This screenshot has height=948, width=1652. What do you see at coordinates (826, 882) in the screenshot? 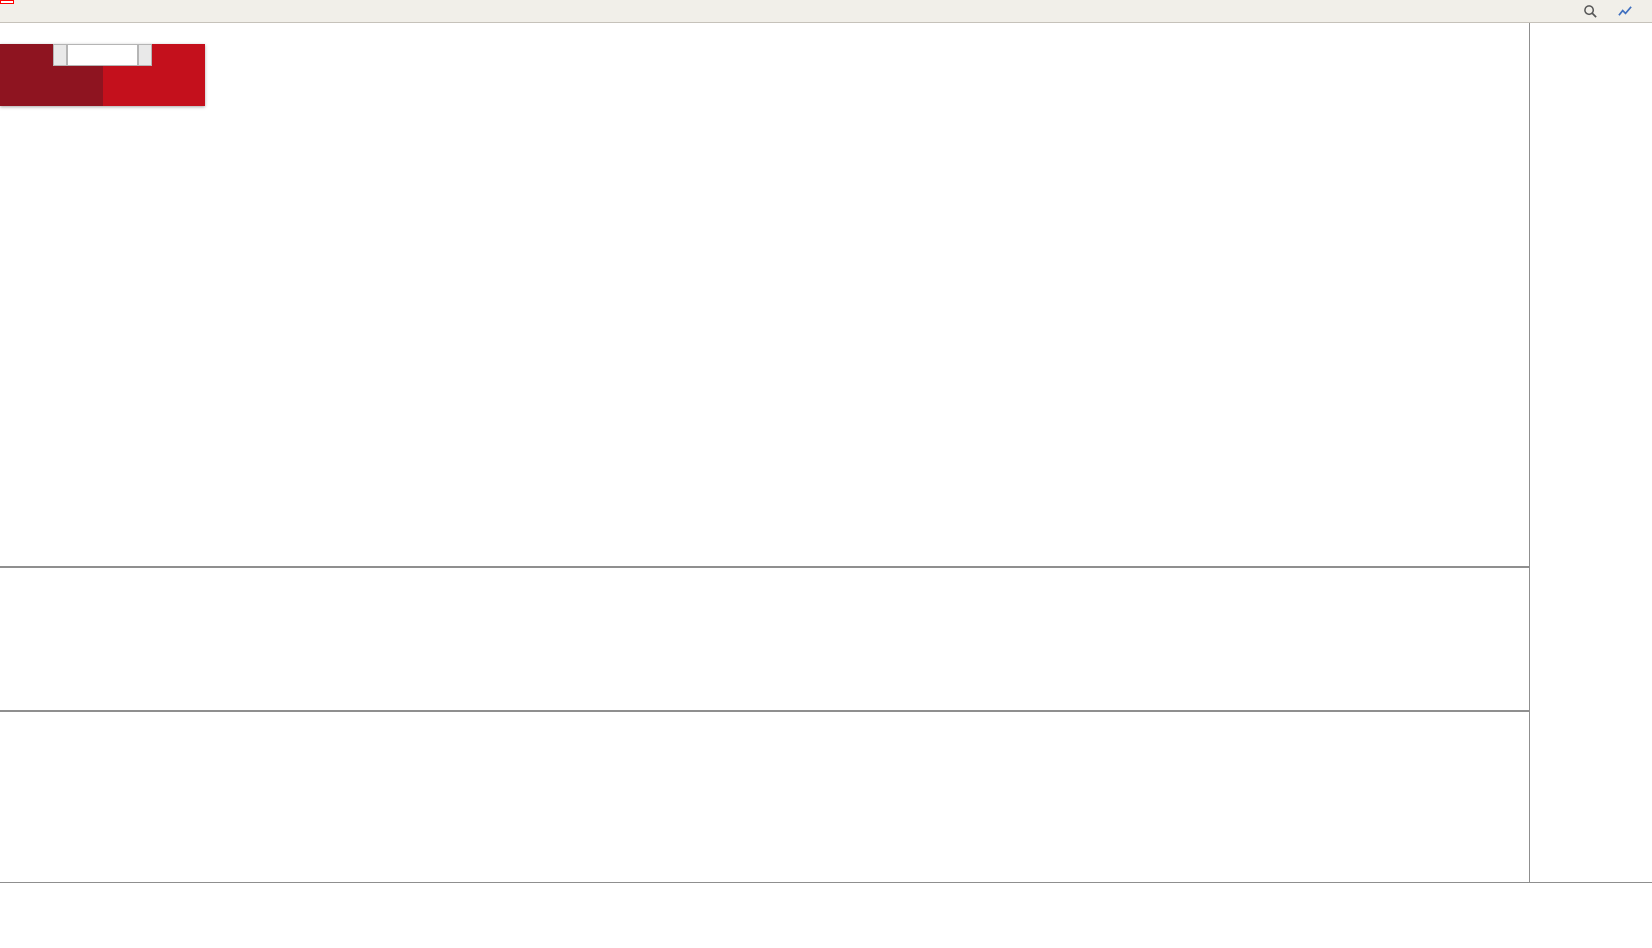
I see `time-axis-line` at bounding box center [826, 882].